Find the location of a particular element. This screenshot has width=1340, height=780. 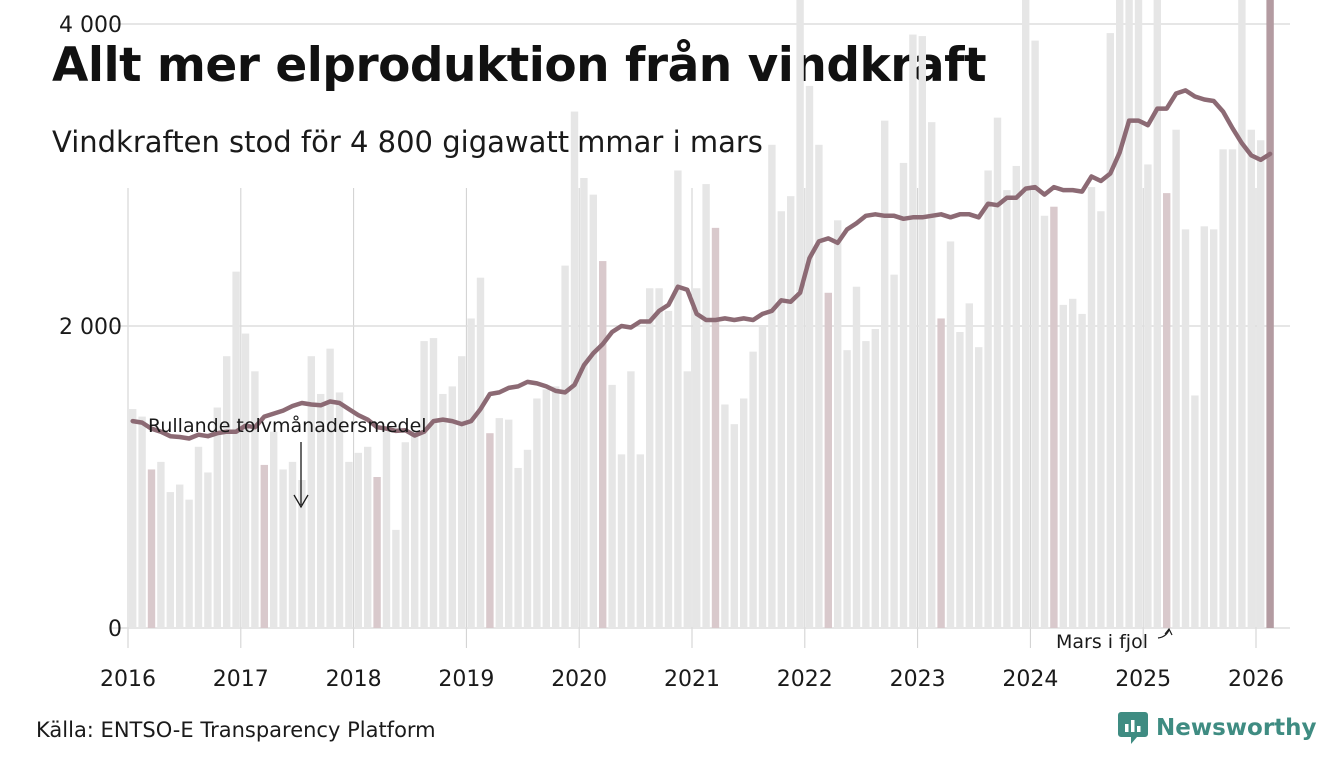

x-tick-label: 2016 is located at coordinates (128, 679).